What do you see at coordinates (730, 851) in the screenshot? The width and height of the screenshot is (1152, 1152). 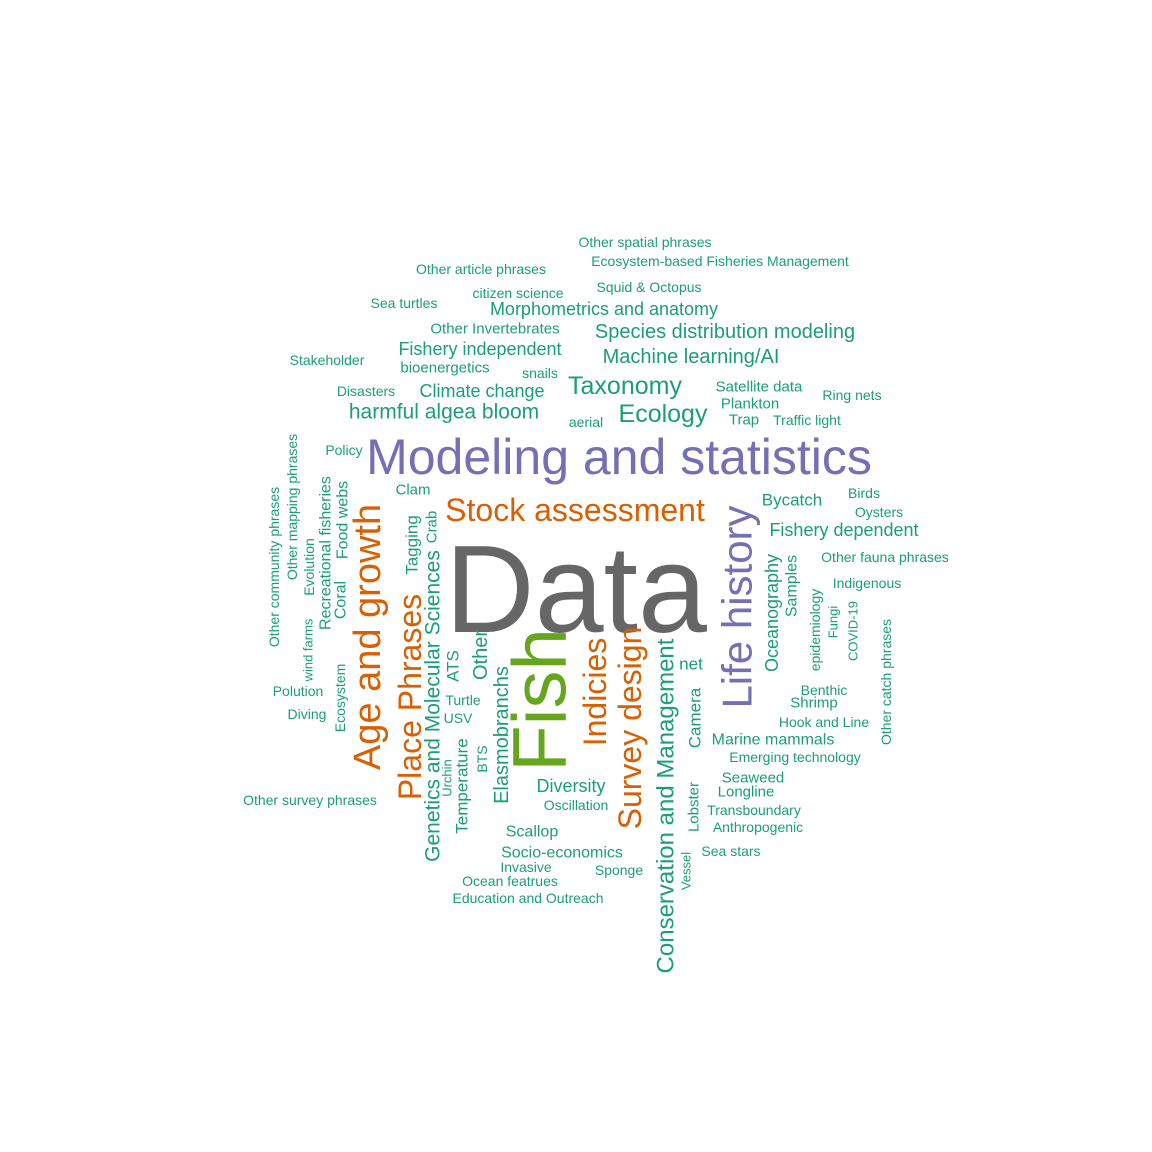 I see `word-sea-stars: Sea stars` at bounding box center [730, 851].